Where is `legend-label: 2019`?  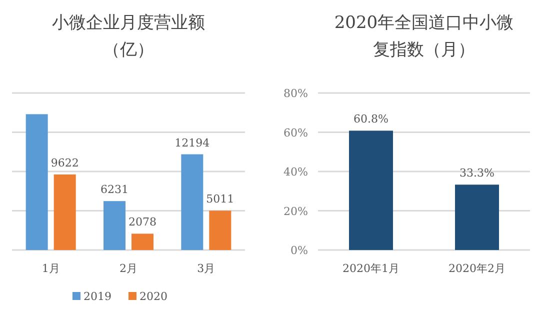 legend-label: 2019 is located at coordinates (98, 296).